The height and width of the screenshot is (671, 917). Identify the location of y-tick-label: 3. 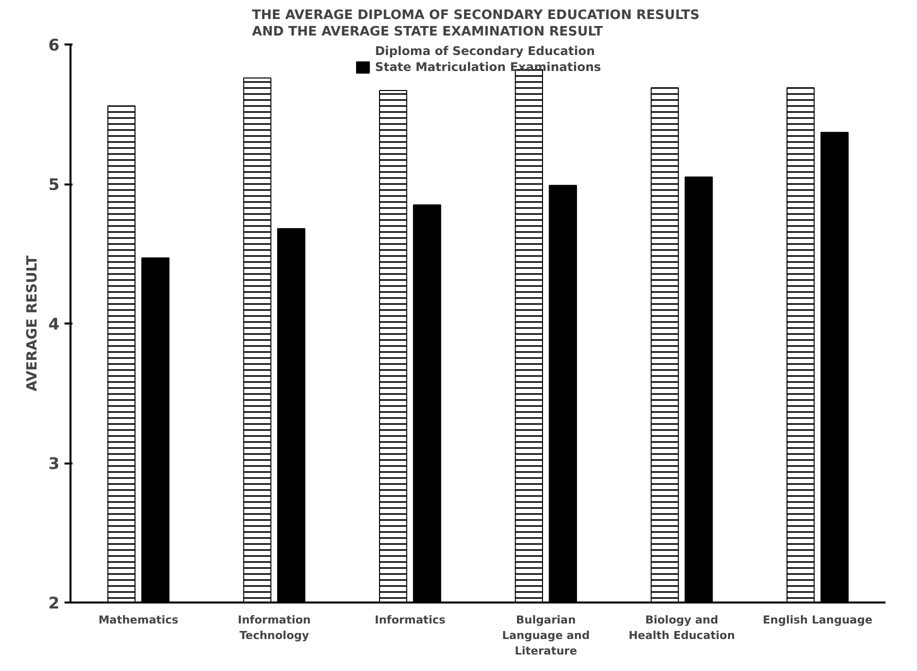
(54, 463).